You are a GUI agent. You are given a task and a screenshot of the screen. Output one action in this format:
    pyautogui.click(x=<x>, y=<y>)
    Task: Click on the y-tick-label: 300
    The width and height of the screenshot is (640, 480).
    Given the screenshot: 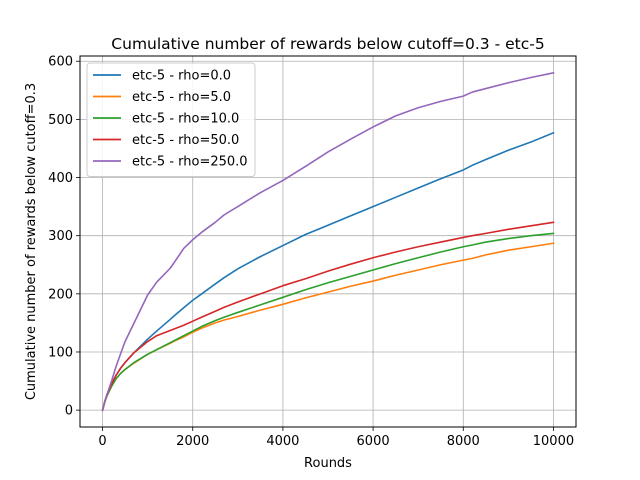 What is the action you would take?
    pyautogui.click(x=60, y=236)
    